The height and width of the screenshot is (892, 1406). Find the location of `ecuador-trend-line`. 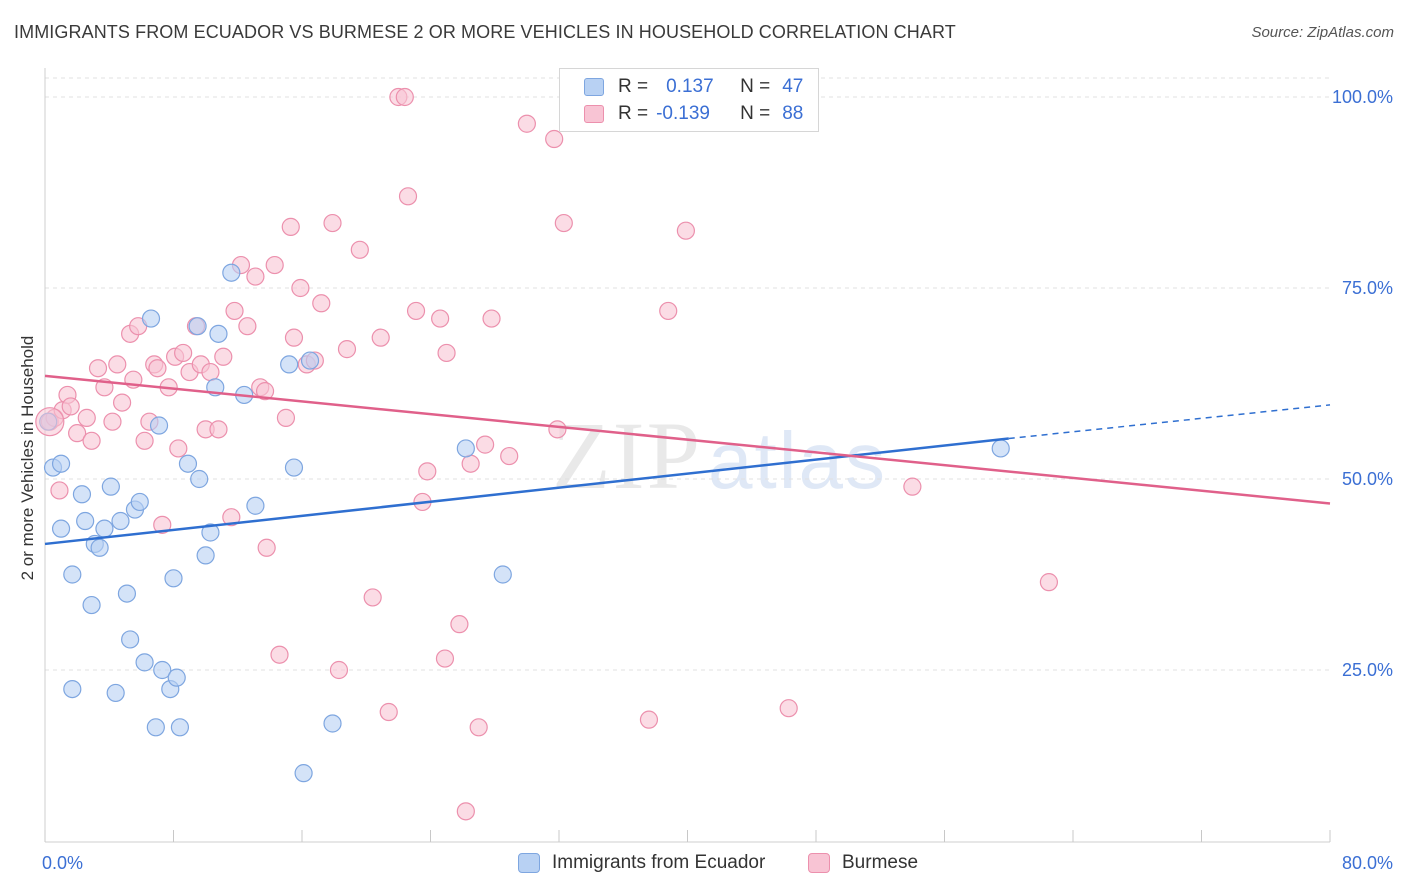

ecuador-trend-line is located at coordinates (526, 491).